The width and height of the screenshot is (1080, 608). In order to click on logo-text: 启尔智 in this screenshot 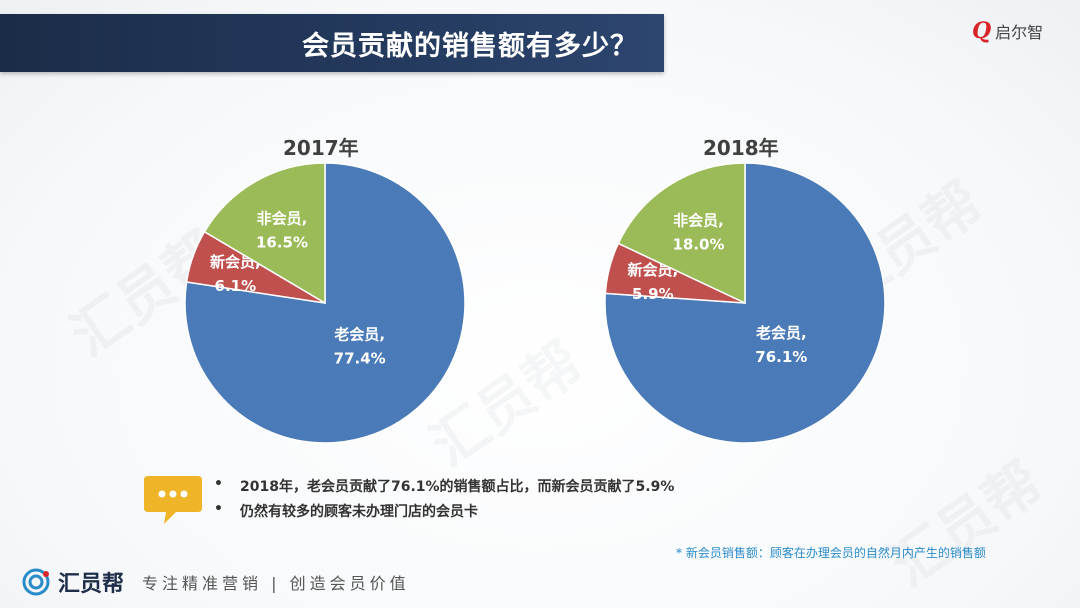, I will do `click(1019, 32)`.